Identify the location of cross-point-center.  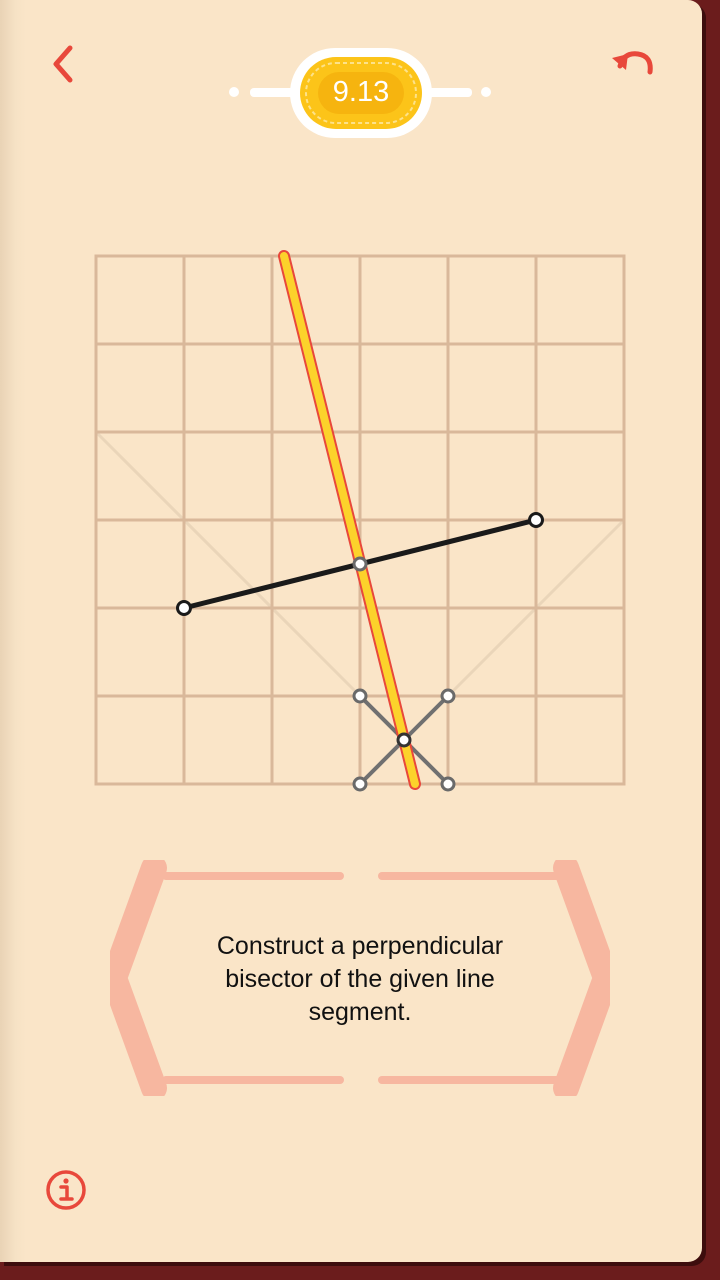
(404, 740).